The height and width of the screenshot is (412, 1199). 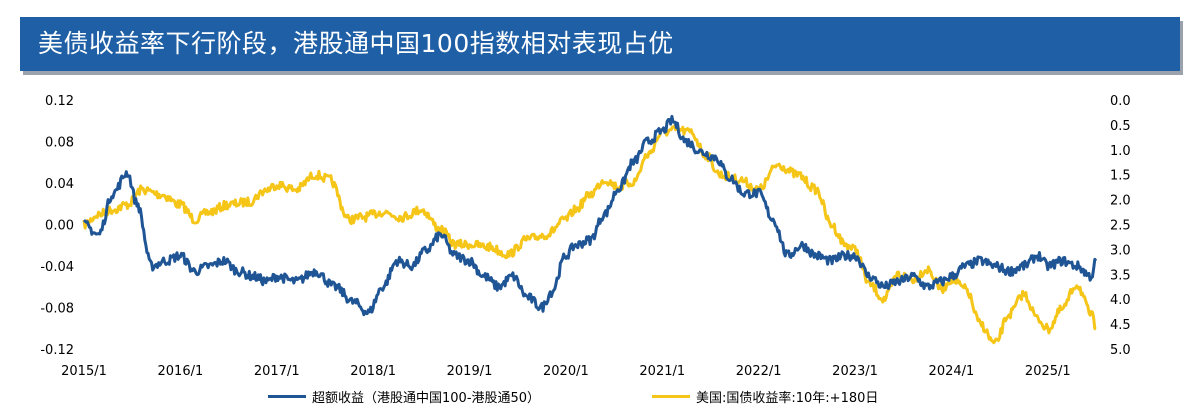 I want to click on y-right-tick-labels: 0.0 0.5 1.0 1.5 2.0 2.5 3.0 3.5 4.0 4.5 5.0, so click(x=1120, y=226).